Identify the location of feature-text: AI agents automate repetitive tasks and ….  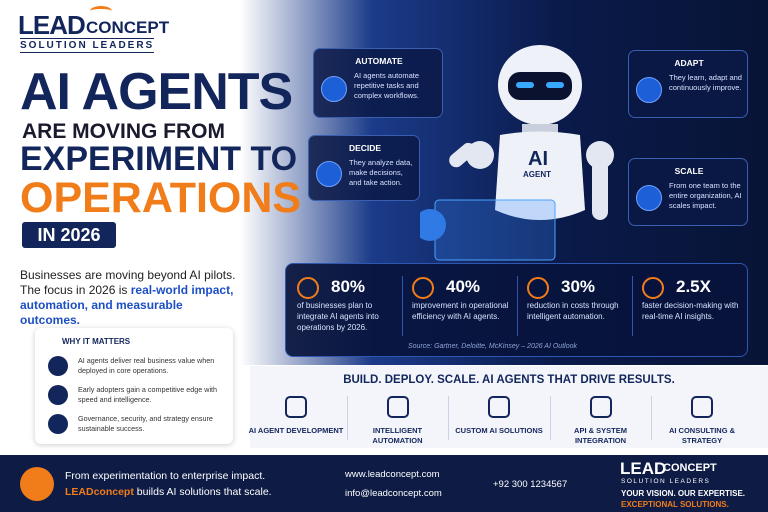
(387, 85).